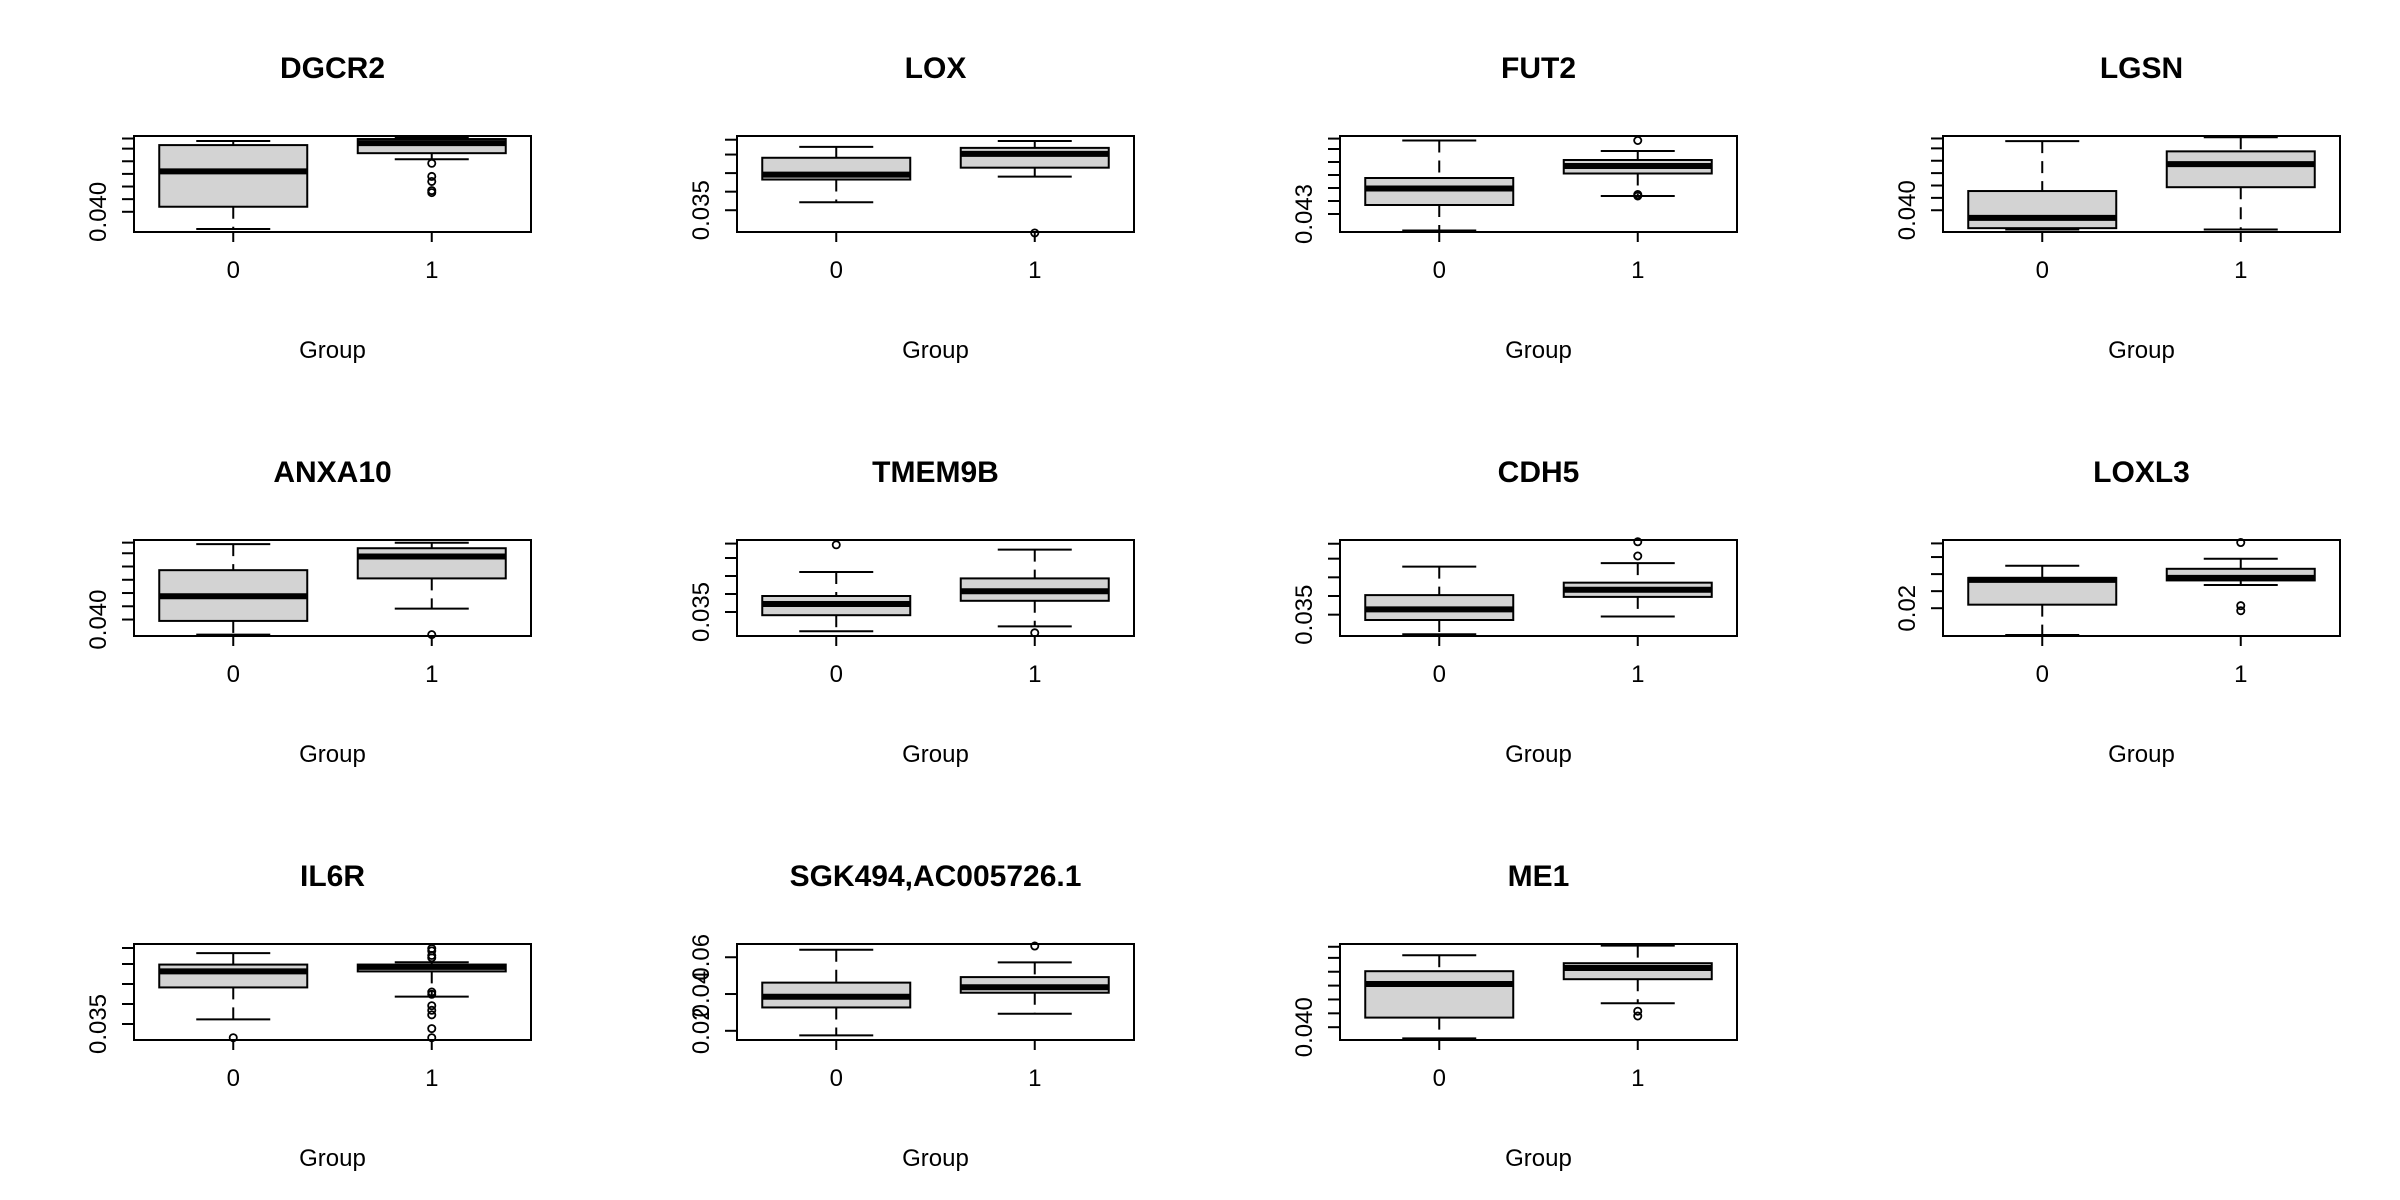 This screenshot has width=2400, height=1200. What do you see at coordinates (1539, 876) in the screenshot?
I see `panel-title: ME1` at bounding box center [1539, 876].